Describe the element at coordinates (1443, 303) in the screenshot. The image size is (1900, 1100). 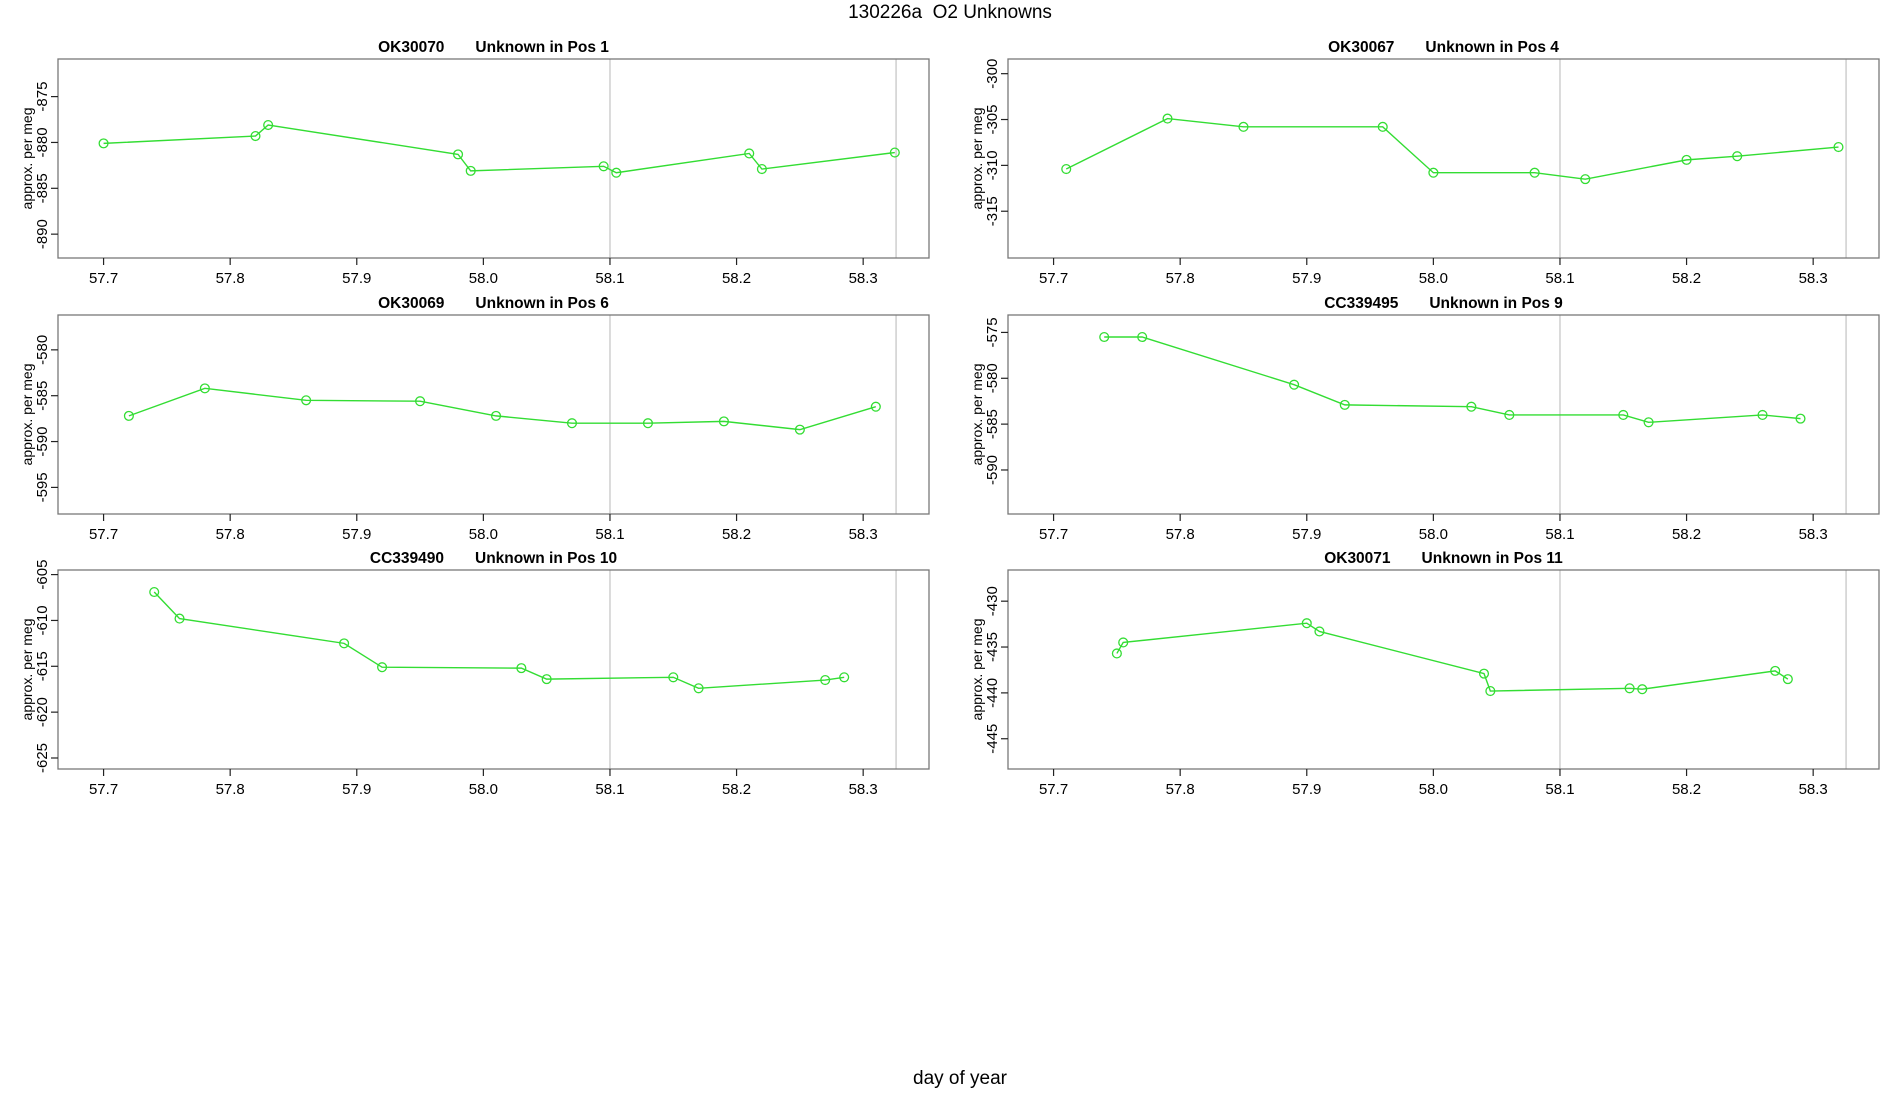
I see `panel-title: CC339495 Unknown in Pos 9` at that location.